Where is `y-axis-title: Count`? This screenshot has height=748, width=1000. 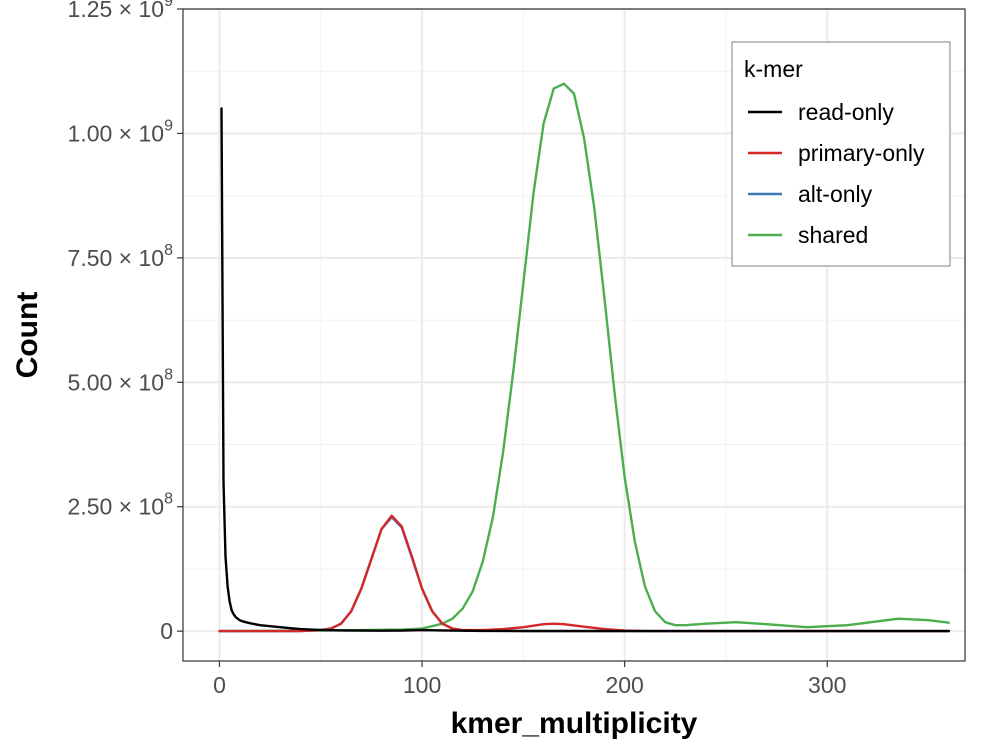
y-axis-title: Count is located at coordinates (27, 335).